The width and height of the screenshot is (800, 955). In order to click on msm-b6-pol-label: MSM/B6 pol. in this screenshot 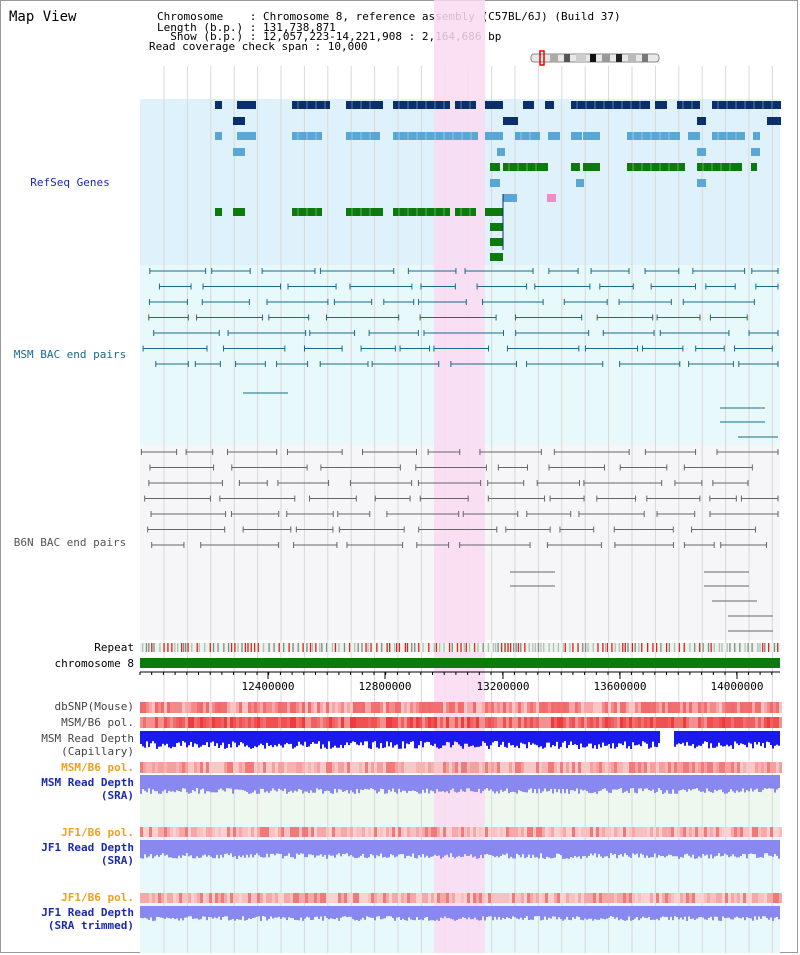, I will do `click(97, 722)`.